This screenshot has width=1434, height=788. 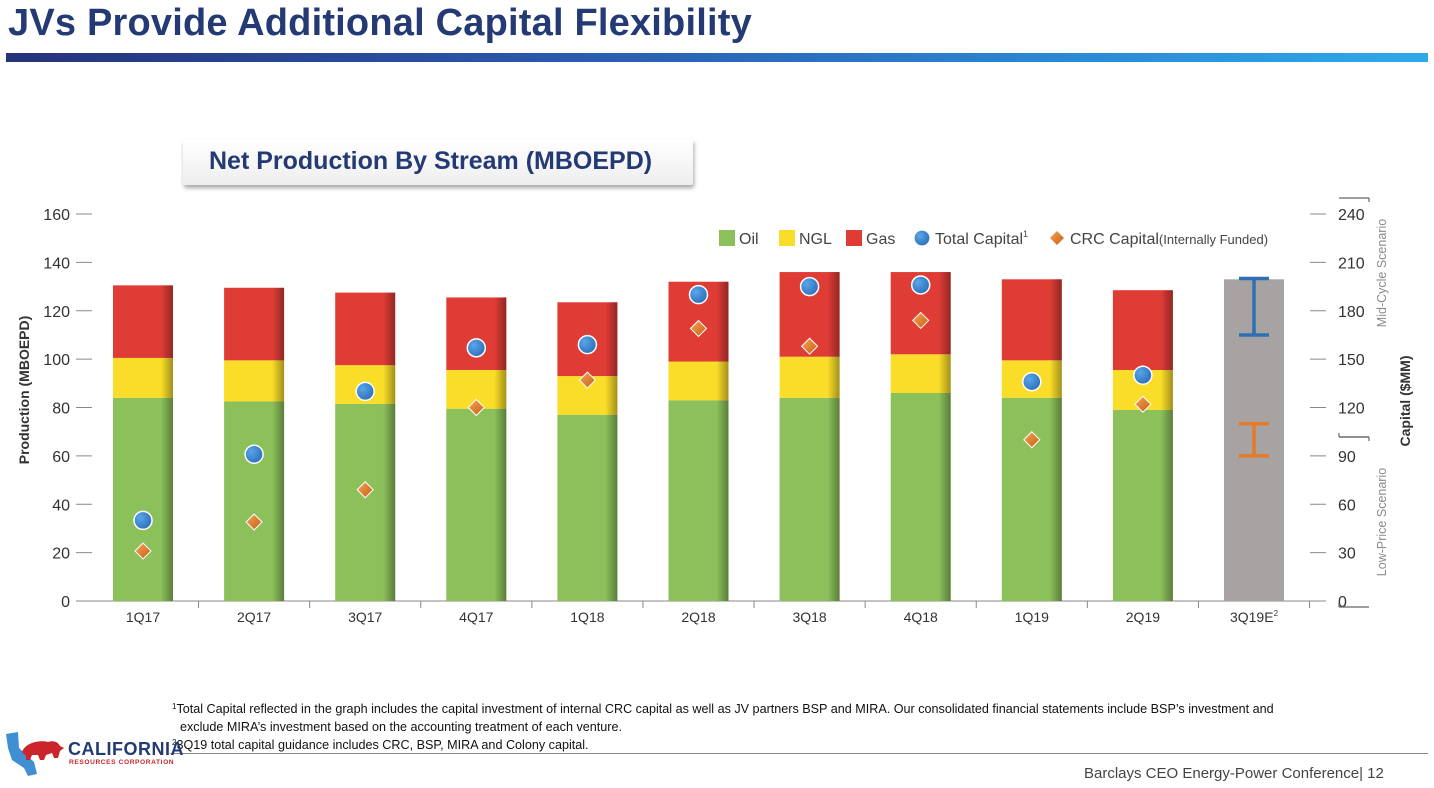 What do you see at coordinates (365, 617) in the screenshot?
I see `x-tick-label: 3Q17` at bounding box center [365, 617].